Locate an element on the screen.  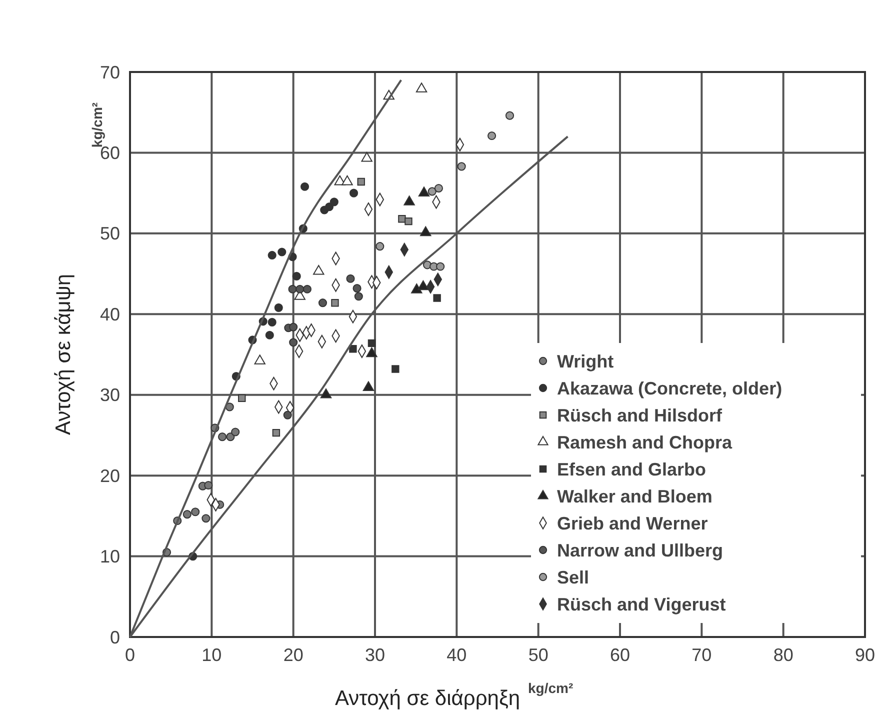
y-tick-label: 40 is located at coordinates (110, 314).